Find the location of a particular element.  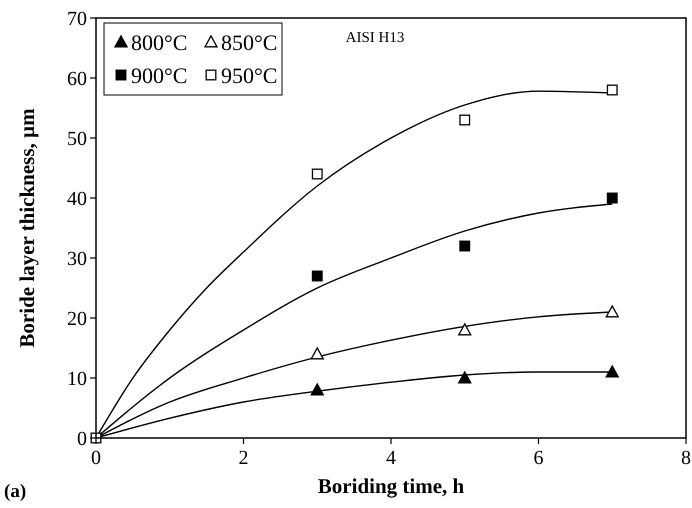

x-axis-title: Boriding time, h is located at coordinates (391, 486).